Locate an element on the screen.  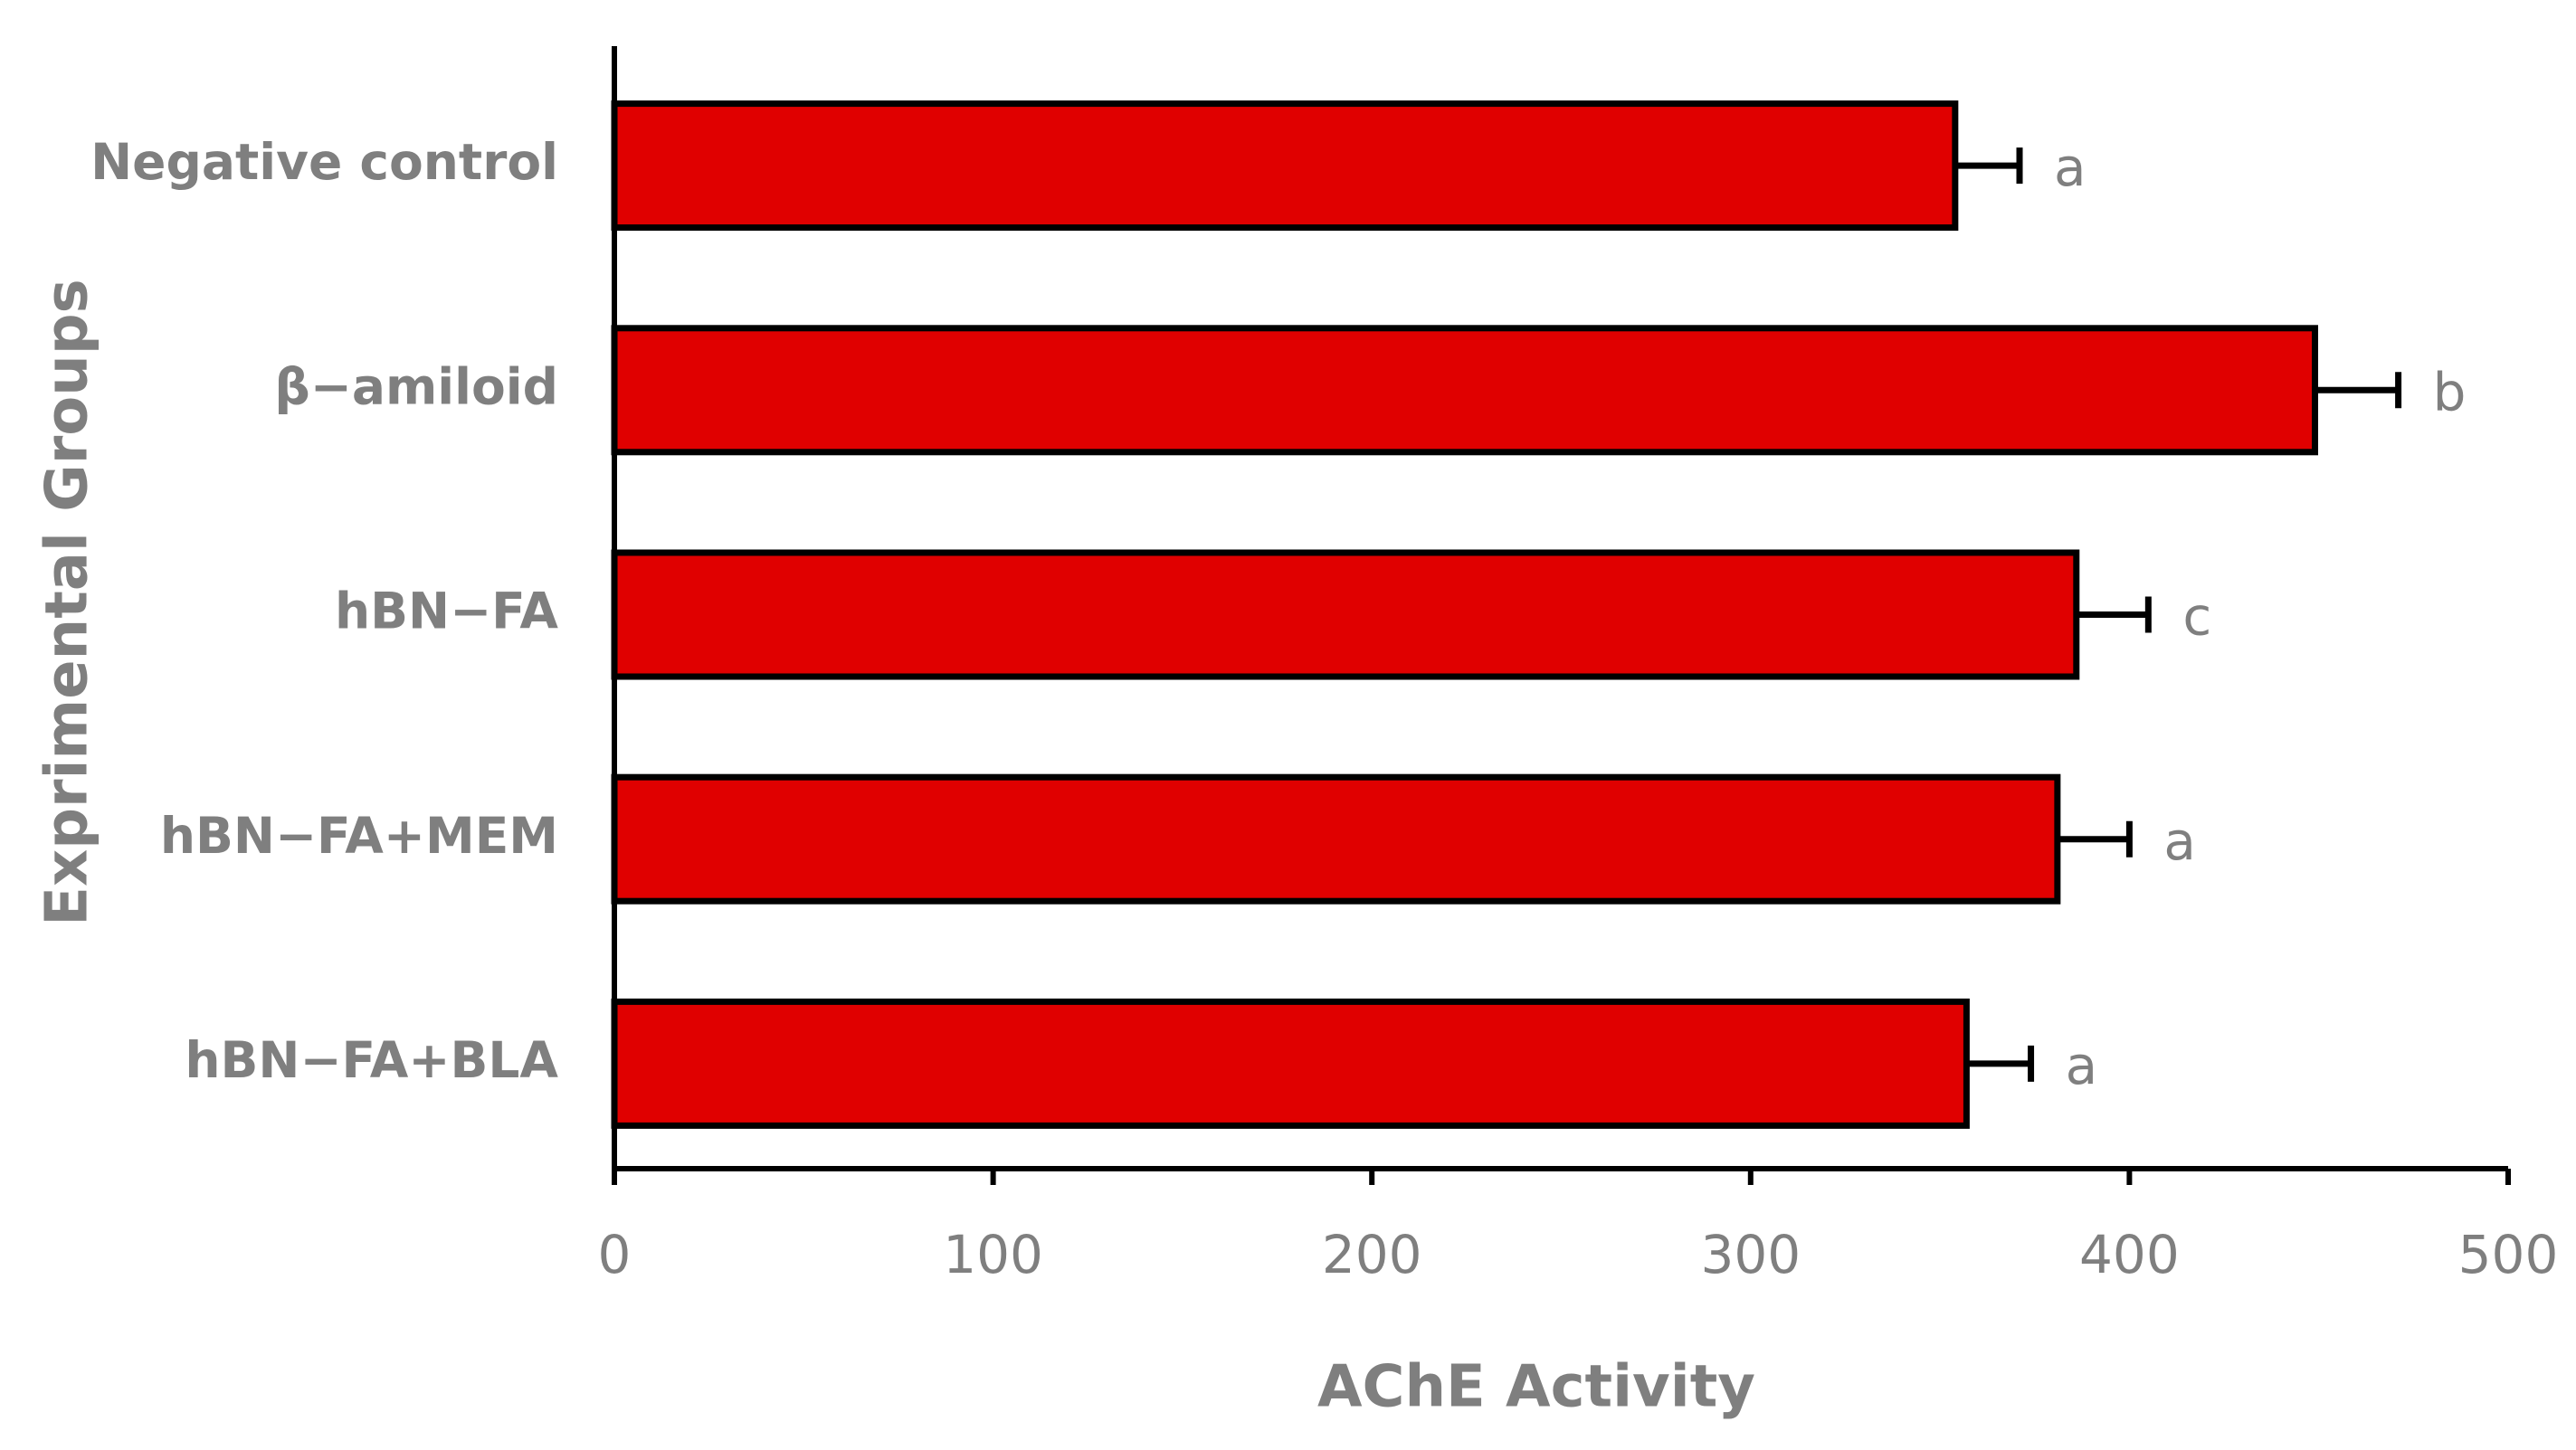
category-label: hBN−FA+MEM is located at coordinates (359, 836).